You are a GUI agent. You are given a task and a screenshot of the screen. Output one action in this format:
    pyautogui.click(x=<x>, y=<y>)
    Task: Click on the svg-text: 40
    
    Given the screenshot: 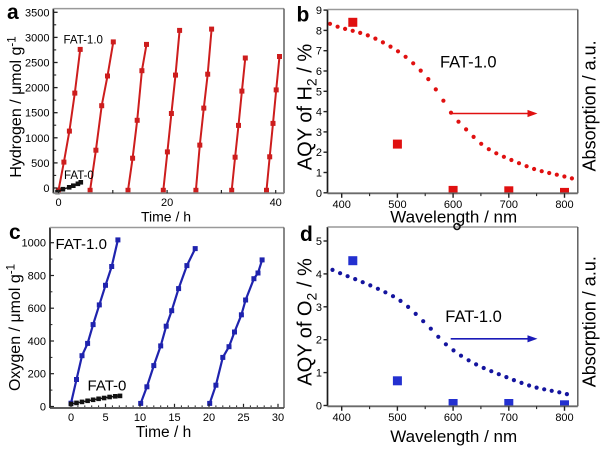 What is the action you would take?
    pyautogui.click(x=276, y=203)
    